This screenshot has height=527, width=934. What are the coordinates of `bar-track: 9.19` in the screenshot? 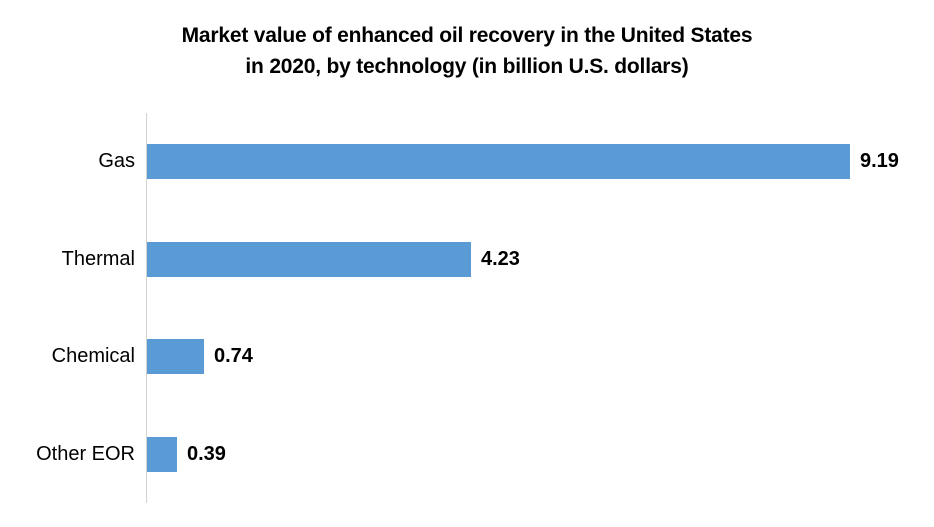 It's located at (523, 162).